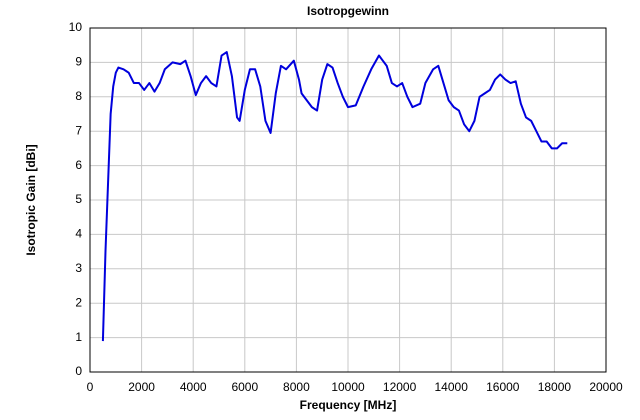 This screenshot has height=420, width=640. Describe the element at coordinates (78, 234) in the screenshot. I see `y-tick-label: 4` at that location.